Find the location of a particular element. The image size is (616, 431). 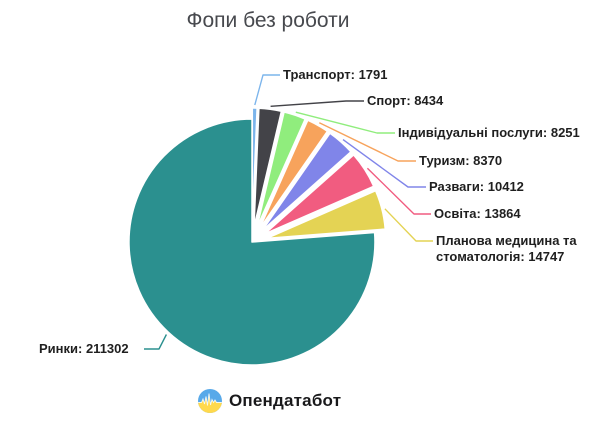

pie-slice-sport is located at coordinates (268, 167).